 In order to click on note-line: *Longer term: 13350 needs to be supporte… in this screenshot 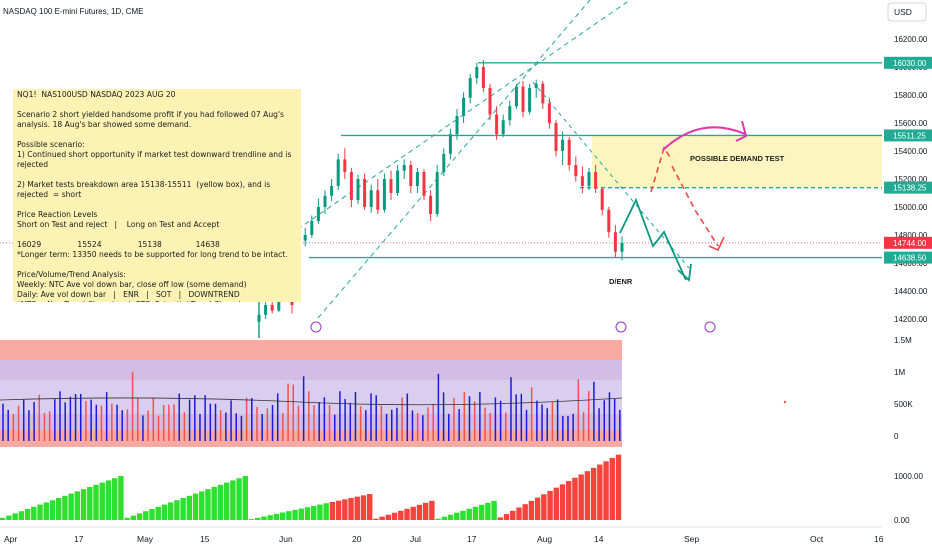, I will do `click(152, 254)`.